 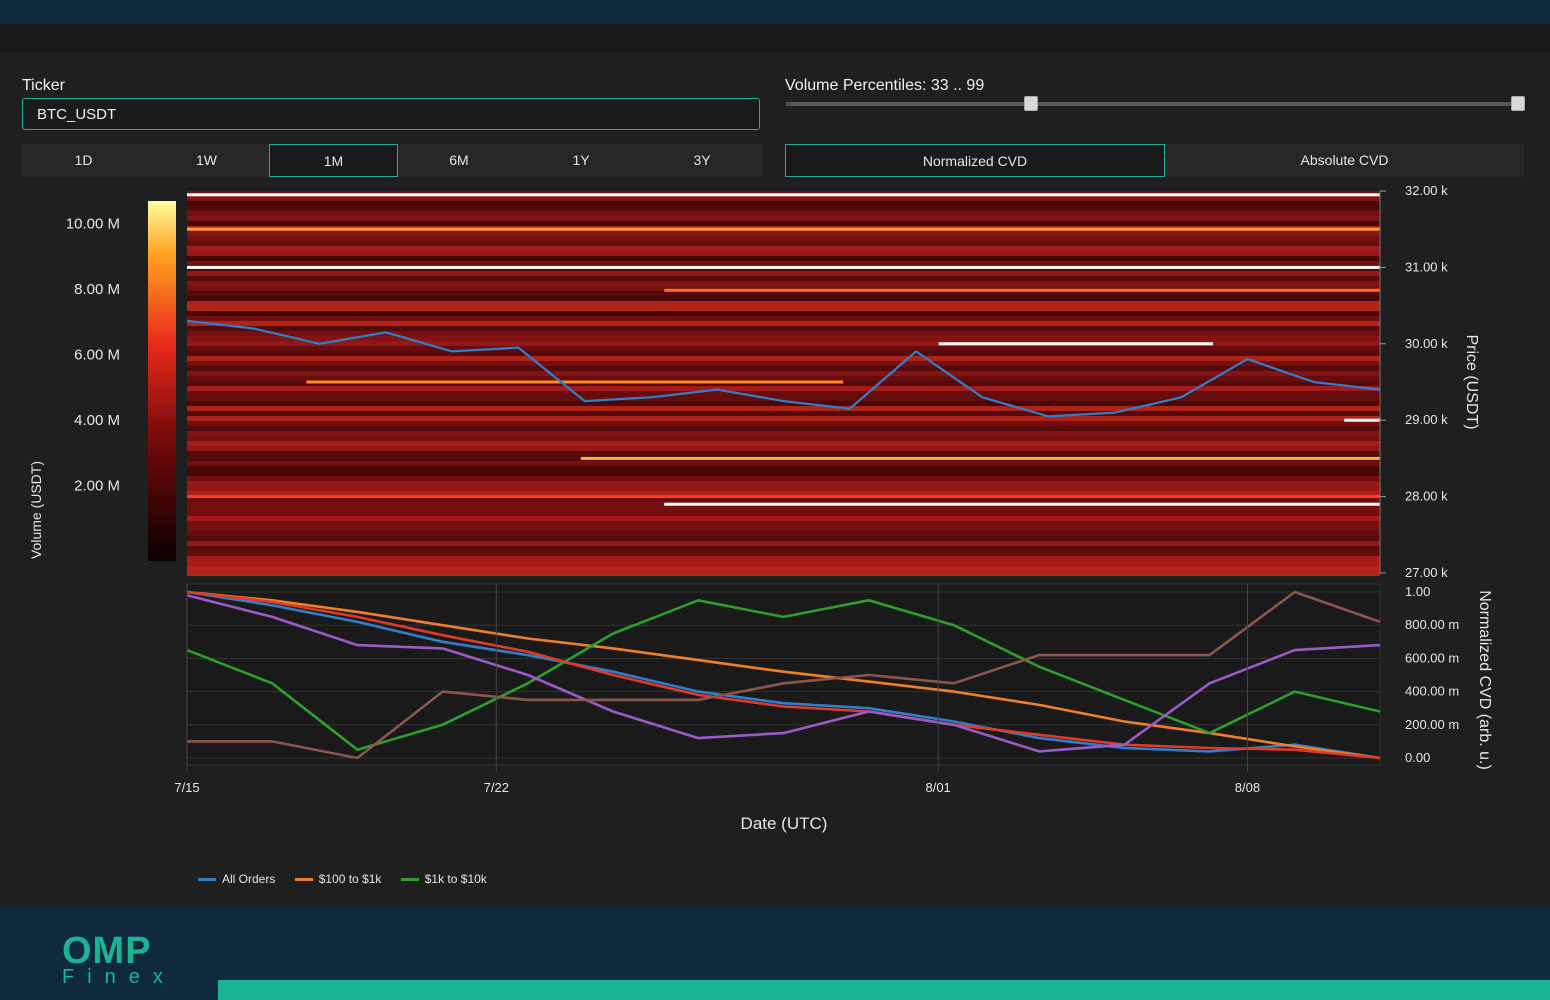 What do you see at coordinates (1031, 103) in the screenshot?
I see `percentile-slider-low-handle` at bounding box center [1031, 103].